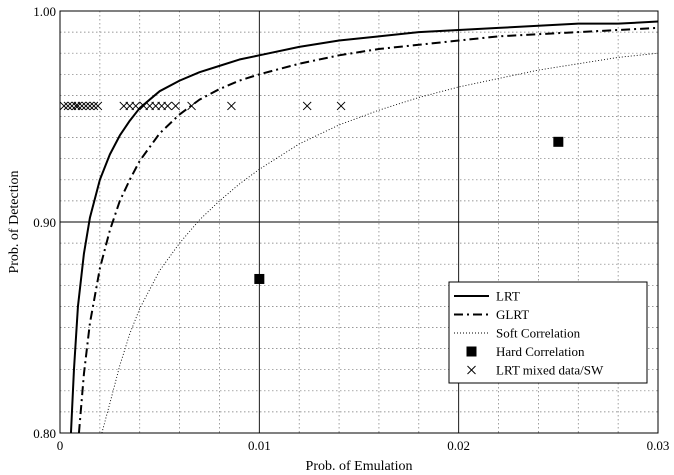 The width and height of the screenshot is (674, 475). Describe the element at coordinates (550, 370) in the screenshot. I see `legend-label-lrt-mixed-data-sw: LRT mixed data/SW` at that location.